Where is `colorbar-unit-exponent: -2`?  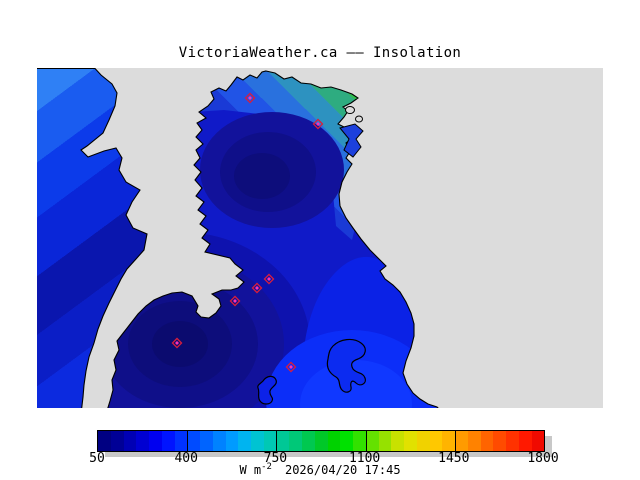
colorbar-unit-exponent: -2 is located at coordinates (266, 467).